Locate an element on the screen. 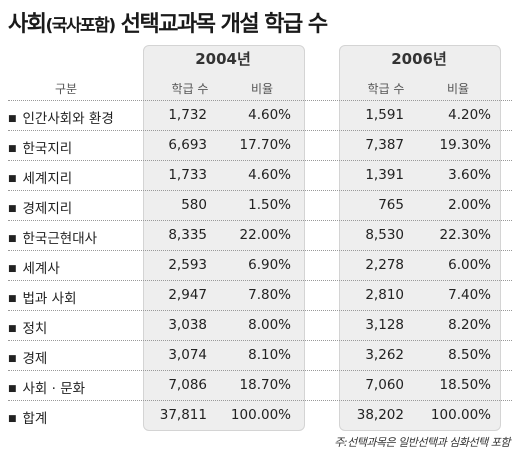 This screenshot has height=460, width=520. row-label-text: 한국근현대사 is located at coordinates (60, 239).